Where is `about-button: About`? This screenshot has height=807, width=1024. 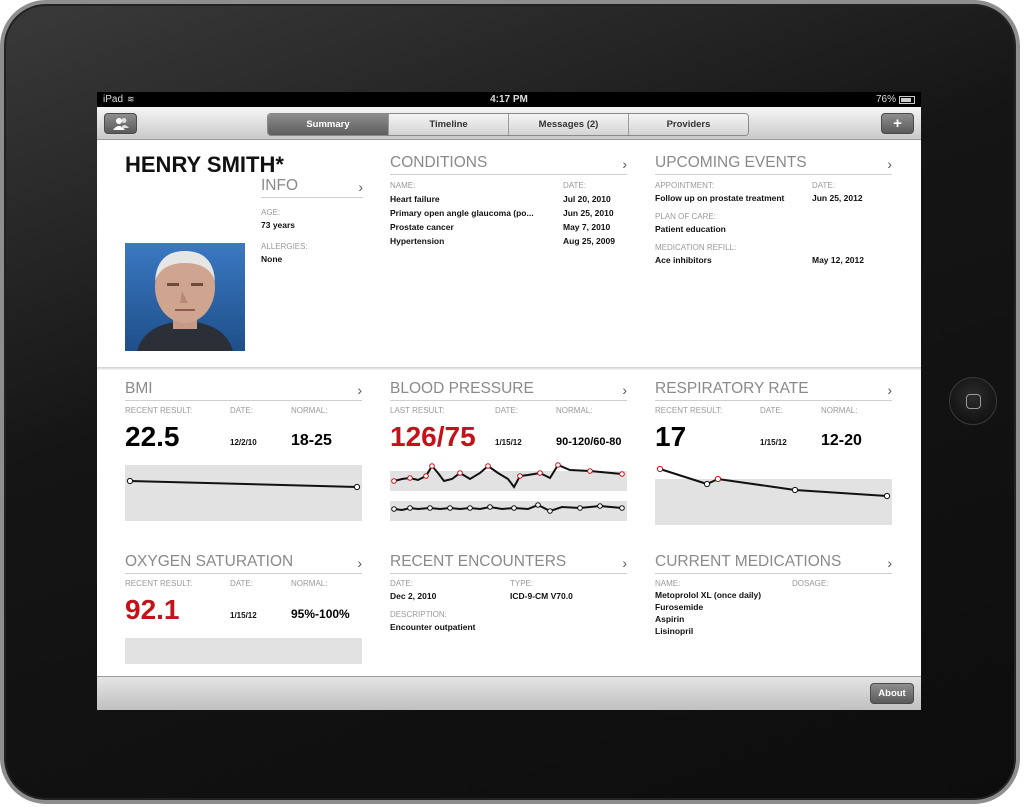
about-button: About is located at coordinates (892, 693).